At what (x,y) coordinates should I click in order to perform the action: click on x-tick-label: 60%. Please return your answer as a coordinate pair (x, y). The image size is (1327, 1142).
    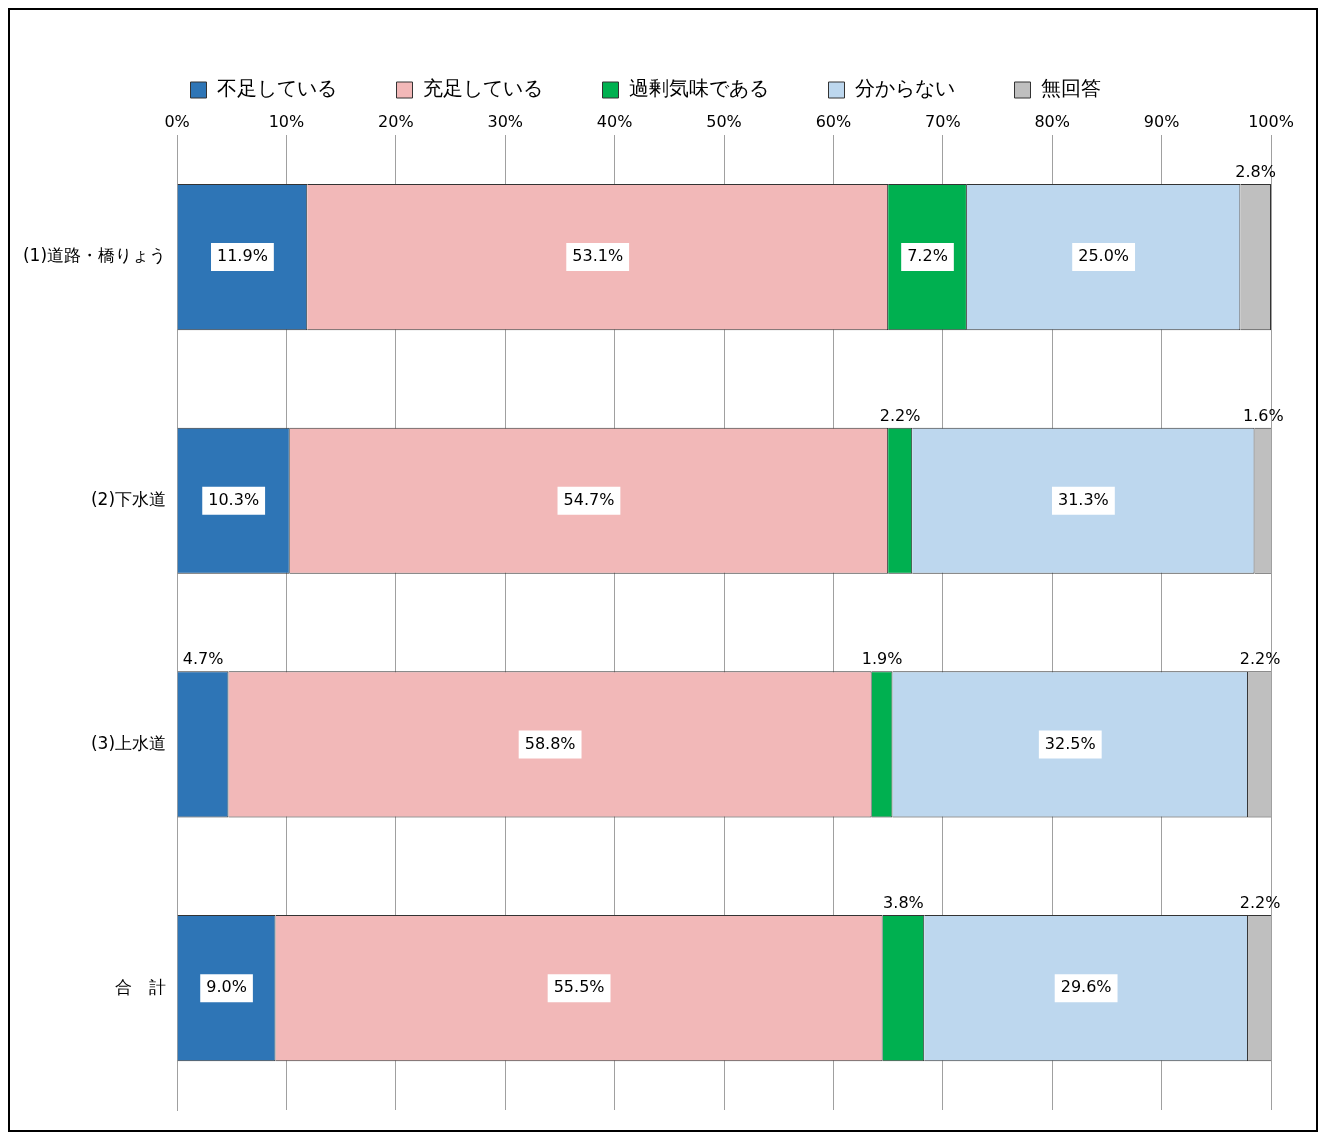
    Looking at the image, I should click on (833, 121).